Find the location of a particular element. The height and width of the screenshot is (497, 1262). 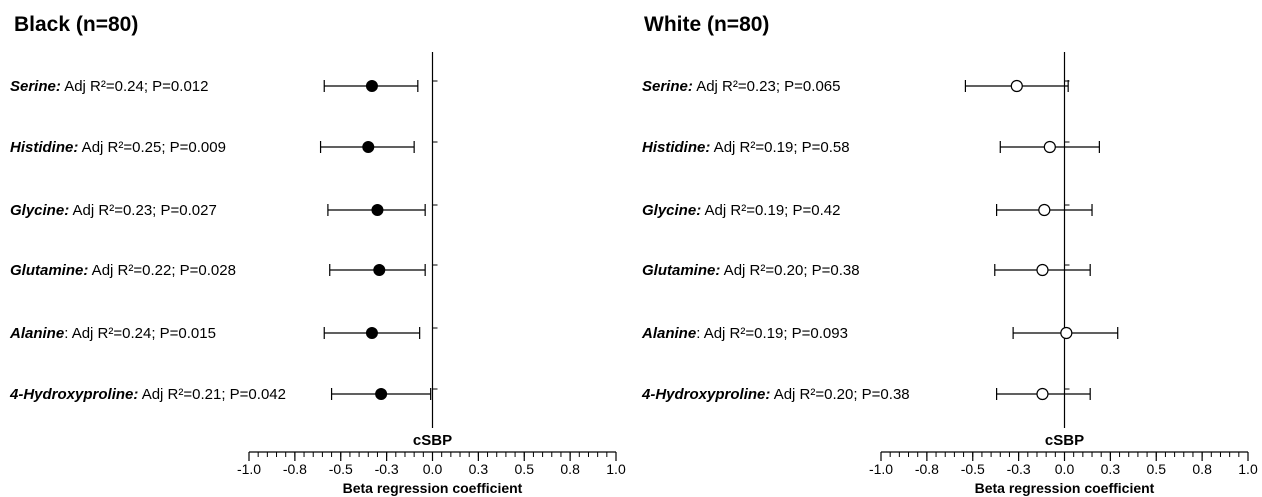

row-label: Serine: Adj R²=0.23; P=0.065 is located at coordinates (741, 86).